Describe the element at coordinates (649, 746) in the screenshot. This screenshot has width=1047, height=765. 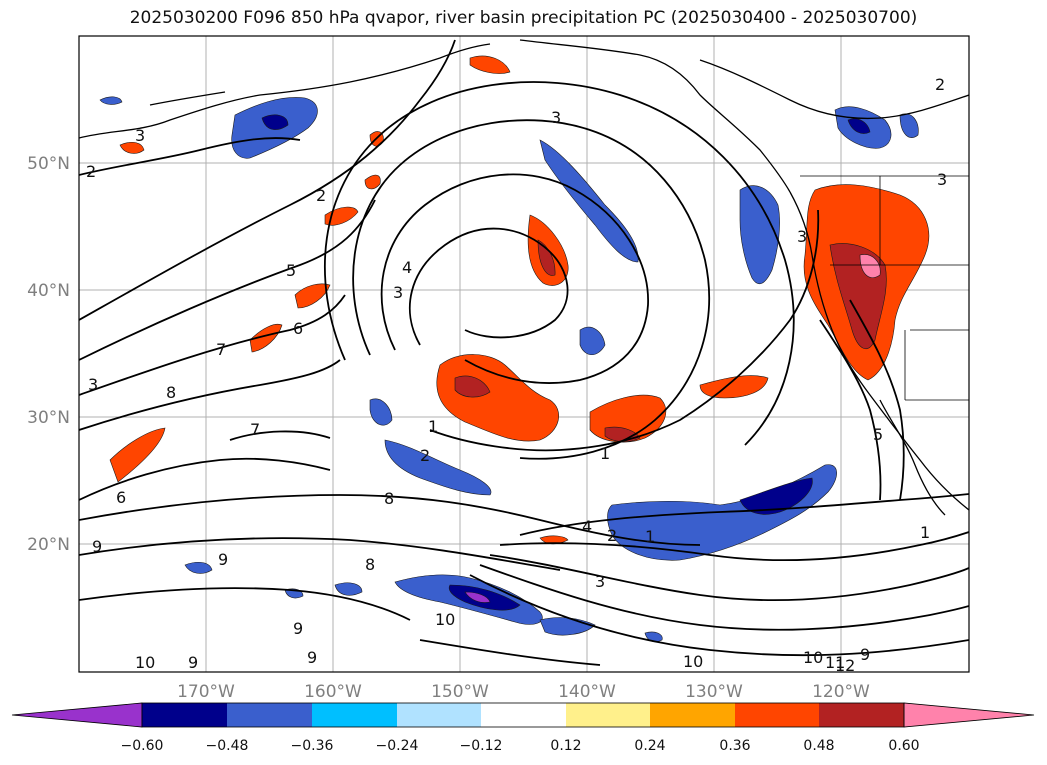
I see `colorbar-label: 0.24` at that location.